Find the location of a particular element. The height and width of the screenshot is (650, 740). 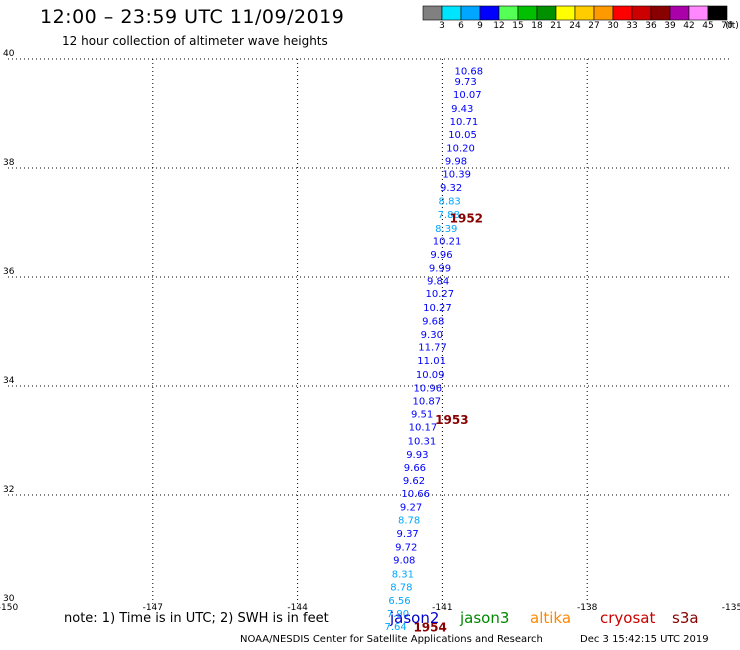

color-scale-tick-label: 33 is located at coordinates (632, 26).